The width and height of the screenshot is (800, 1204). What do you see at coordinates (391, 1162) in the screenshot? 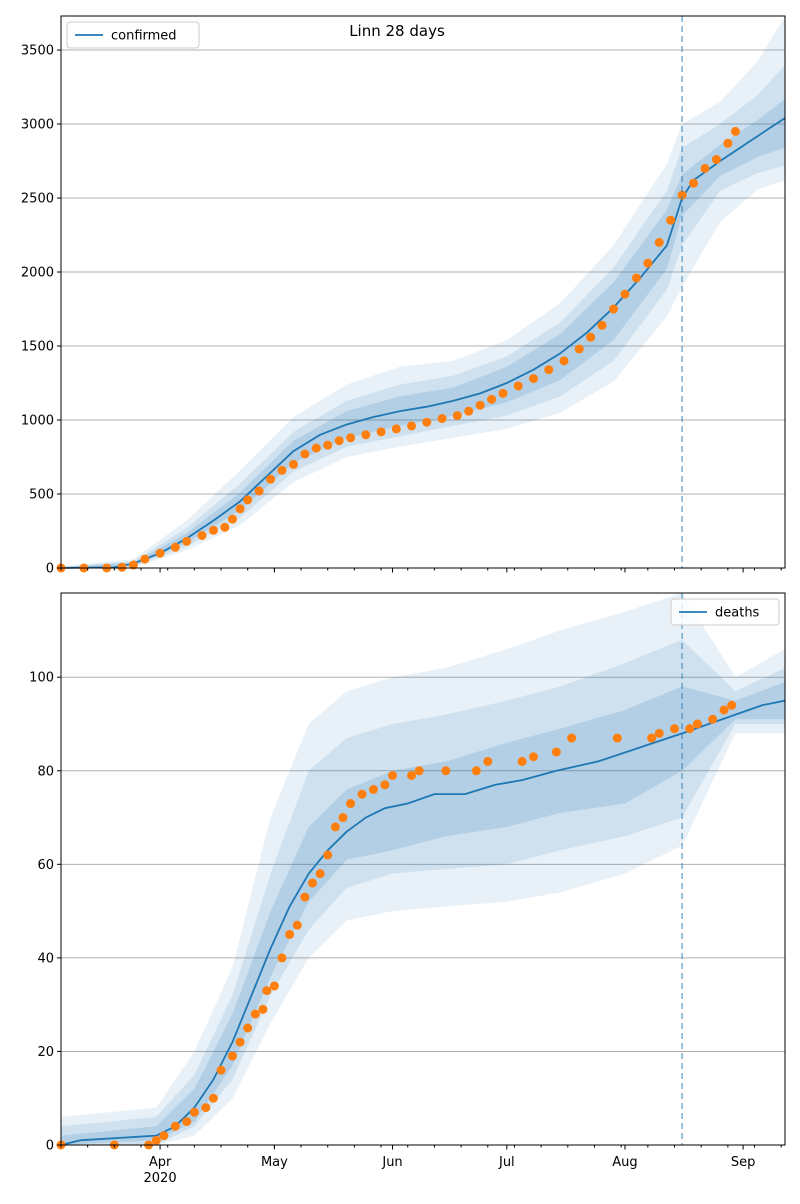
I see `x-tick-label: Jun` at bounding box center [391, 1162].